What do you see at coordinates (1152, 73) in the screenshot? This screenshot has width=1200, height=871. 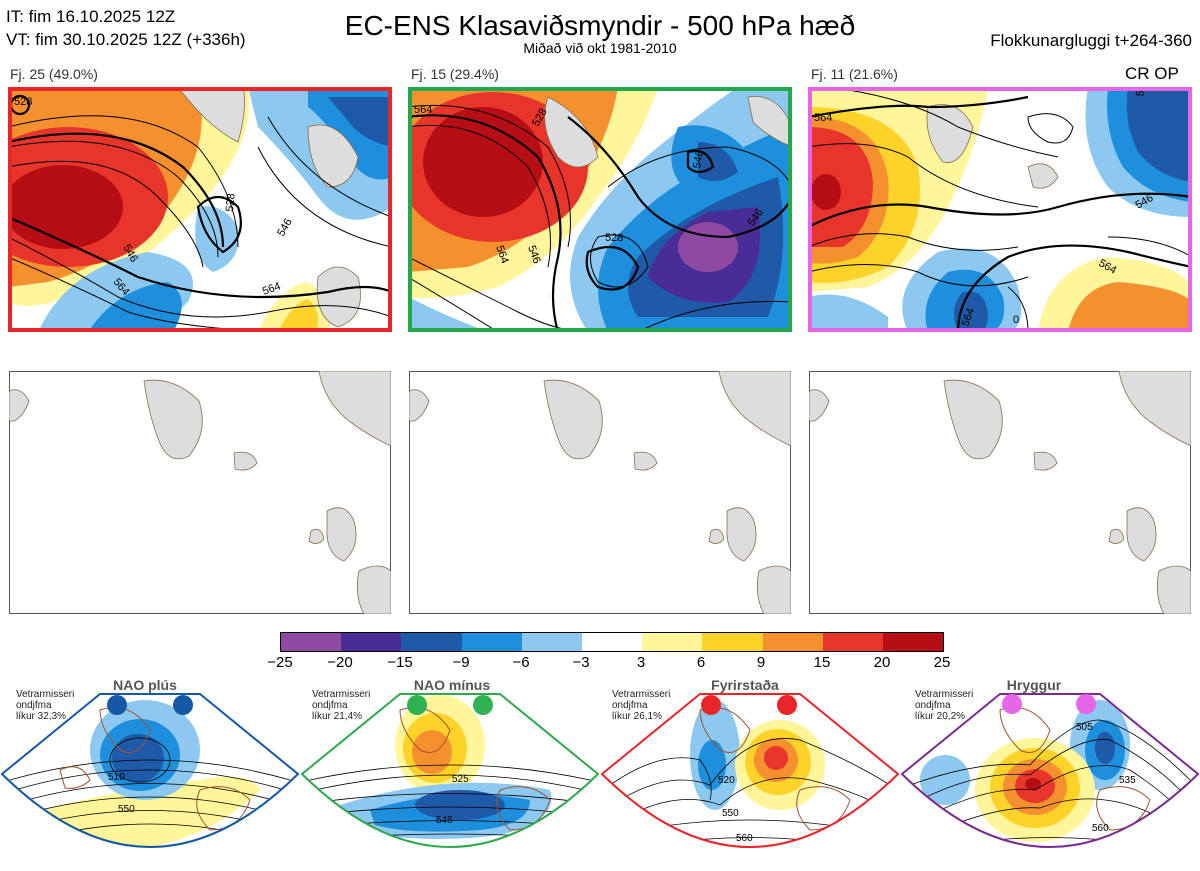 I see `corner-tag: CR OP` at bounding box center [1152, 73].